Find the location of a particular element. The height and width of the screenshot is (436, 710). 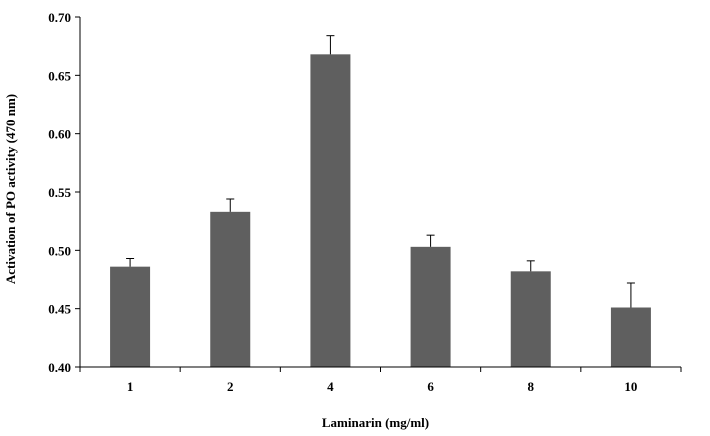

y-tick-label: 0.70 is located at coordinates (59, 17).